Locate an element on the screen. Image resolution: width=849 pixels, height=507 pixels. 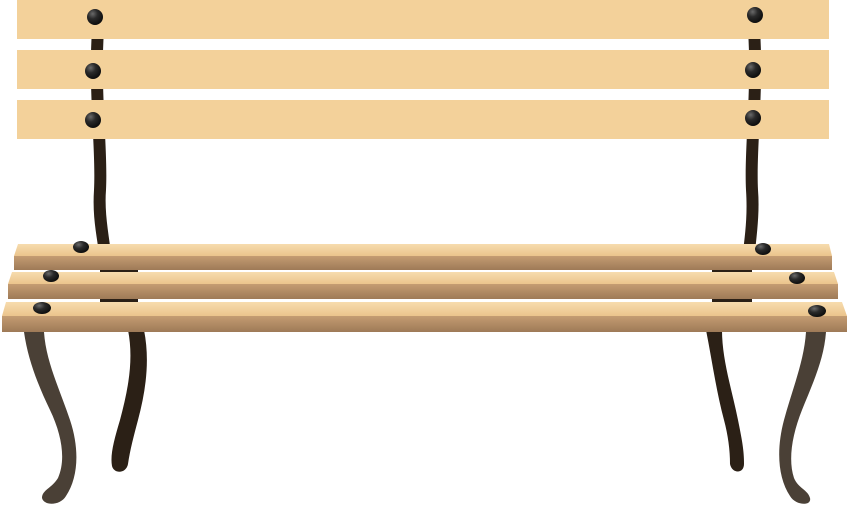
seat-slat-1-top is located at coordinates (423, 250).